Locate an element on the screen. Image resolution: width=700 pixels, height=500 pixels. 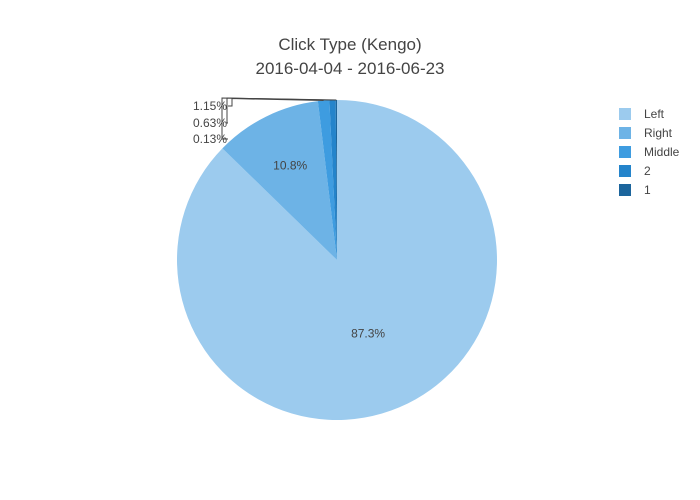
slice-label-left: 87.3% is located at coordinates (368, 334).